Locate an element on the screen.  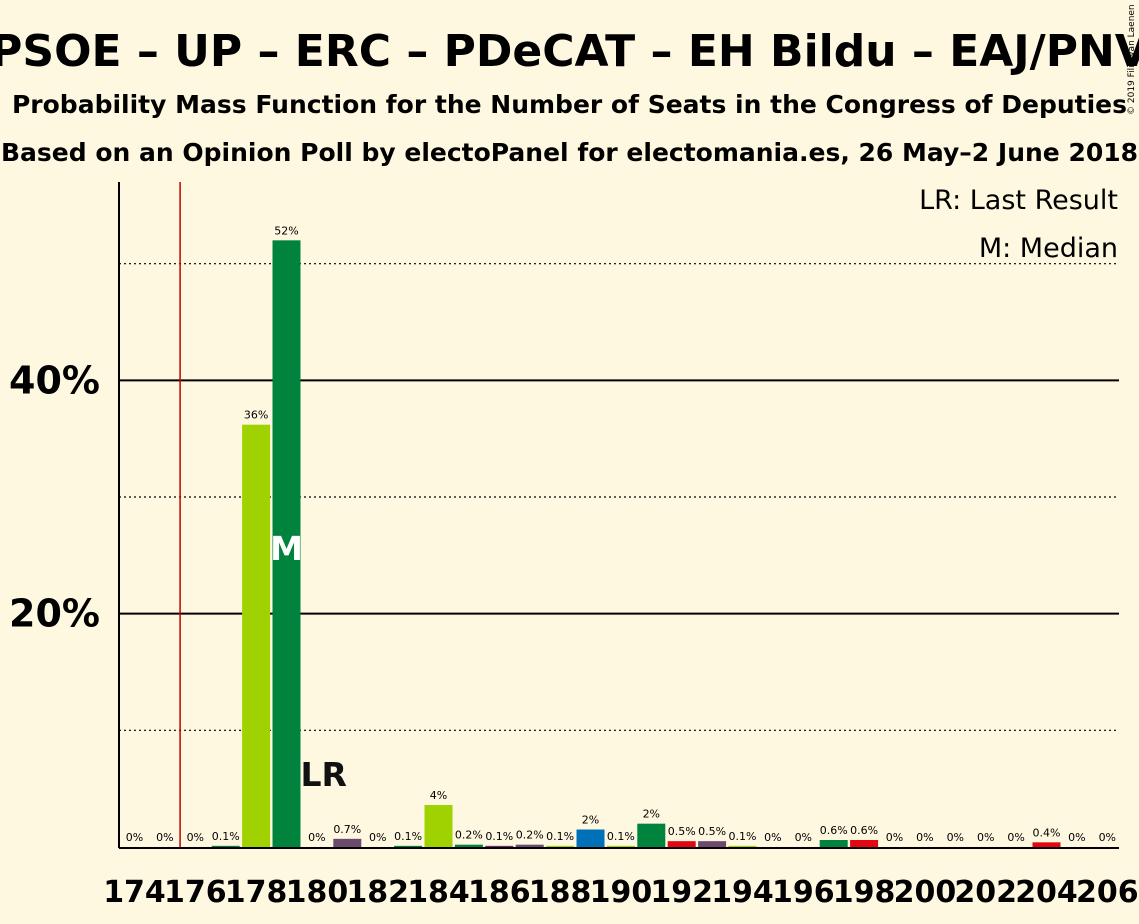
x-tick-label-190: 190 is located at coordinates (621, 892).